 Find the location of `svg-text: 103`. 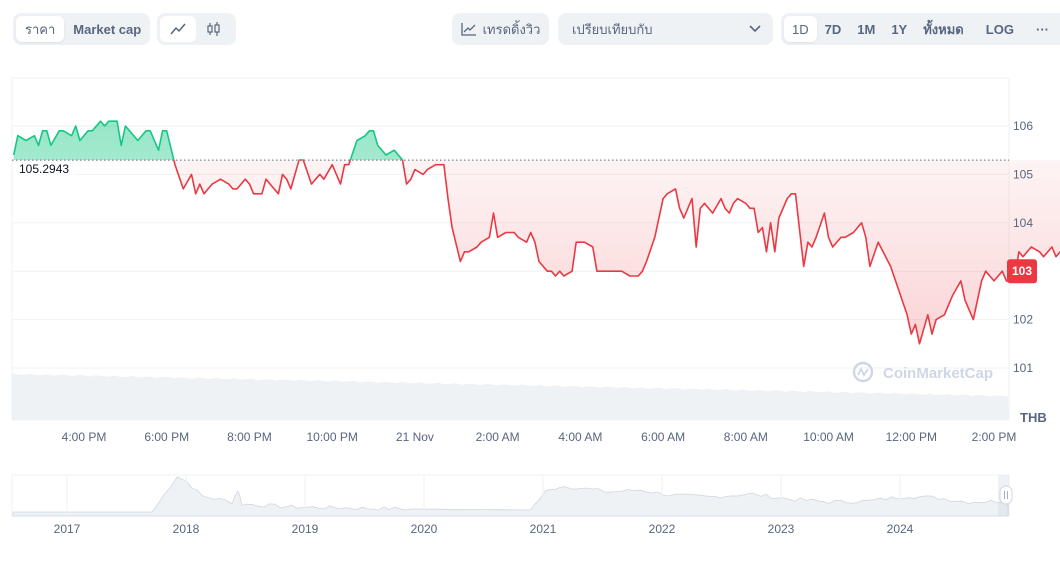

svg-text: 103 is located at coordinates (1022, 271).